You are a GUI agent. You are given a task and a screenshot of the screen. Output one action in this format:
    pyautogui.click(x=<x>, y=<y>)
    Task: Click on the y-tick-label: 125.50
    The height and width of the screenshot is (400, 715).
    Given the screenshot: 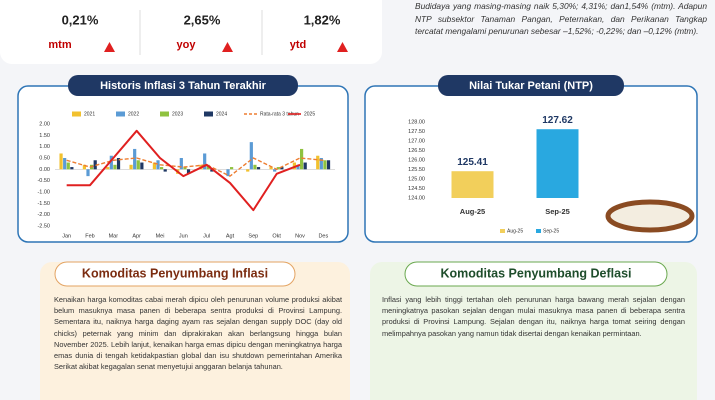 What is the action you would take?
    pyautogui.click(x=416, y=170)
    